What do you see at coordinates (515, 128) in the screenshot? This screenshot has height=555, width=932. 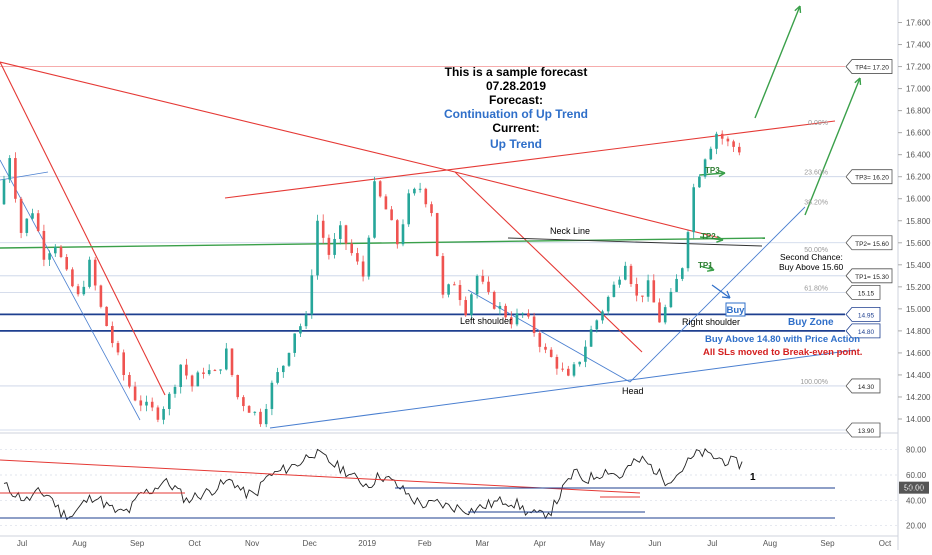 I see `current-heading: Current:` at bounding box center [515, 128].